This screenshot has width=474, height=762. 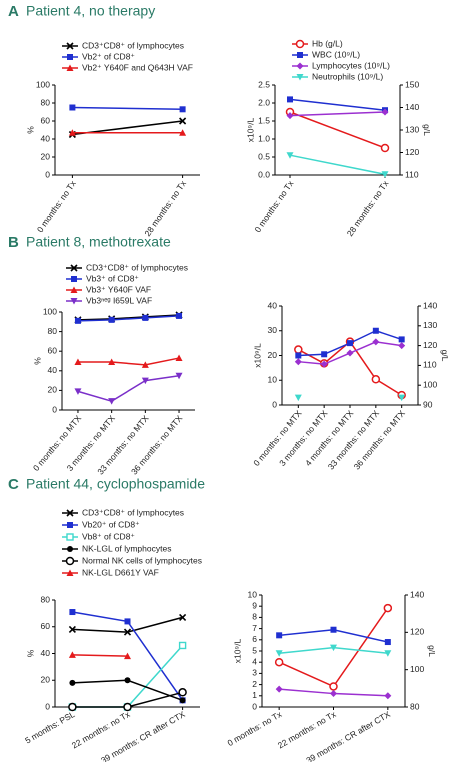 I want to click on legend-label: Lymphocytes (10⁹/L), so click(x=351, y=65).